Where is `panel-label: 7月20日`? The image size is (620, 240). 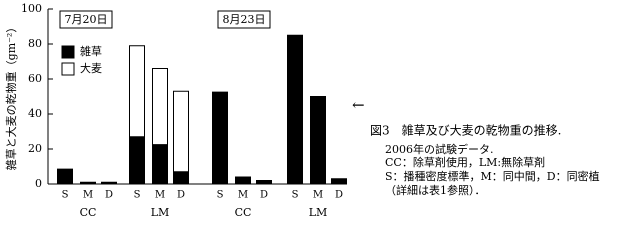
panel-label: 7月20日 is located at coordinates (86, 19).